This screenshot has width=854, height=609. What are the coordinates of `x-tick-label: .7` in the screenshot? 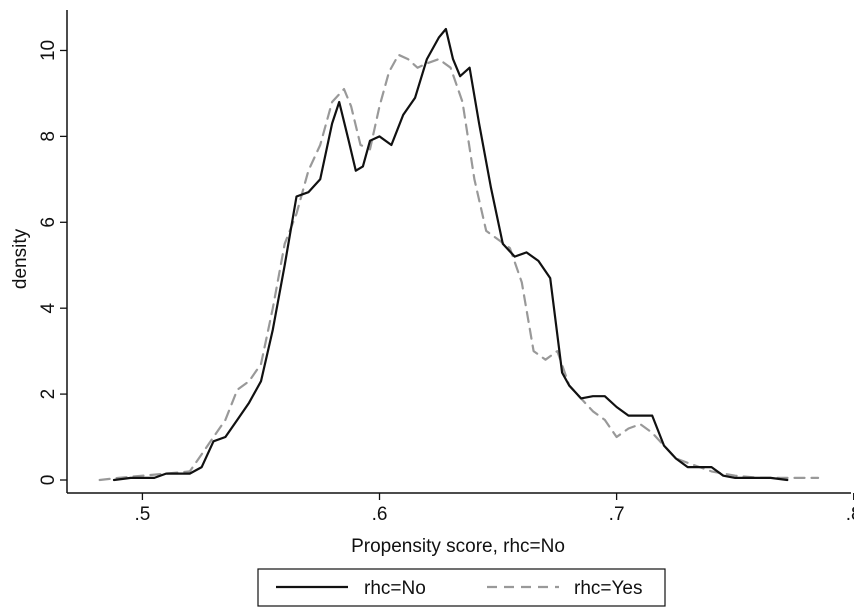 It's located at (617, 514).